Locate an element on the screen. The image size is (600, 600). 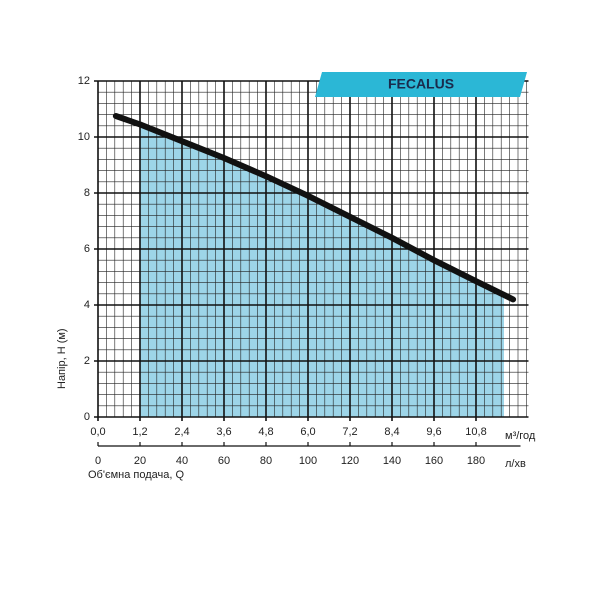
x-axis-unit: м³/год is located at coordinates (520, 436).